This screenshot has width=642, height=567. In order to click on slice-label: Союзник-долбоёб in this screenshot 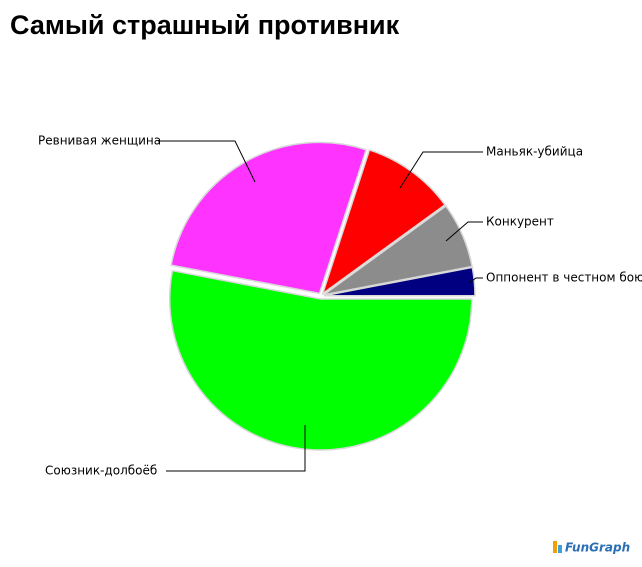, I will do `click(101, 471)`.